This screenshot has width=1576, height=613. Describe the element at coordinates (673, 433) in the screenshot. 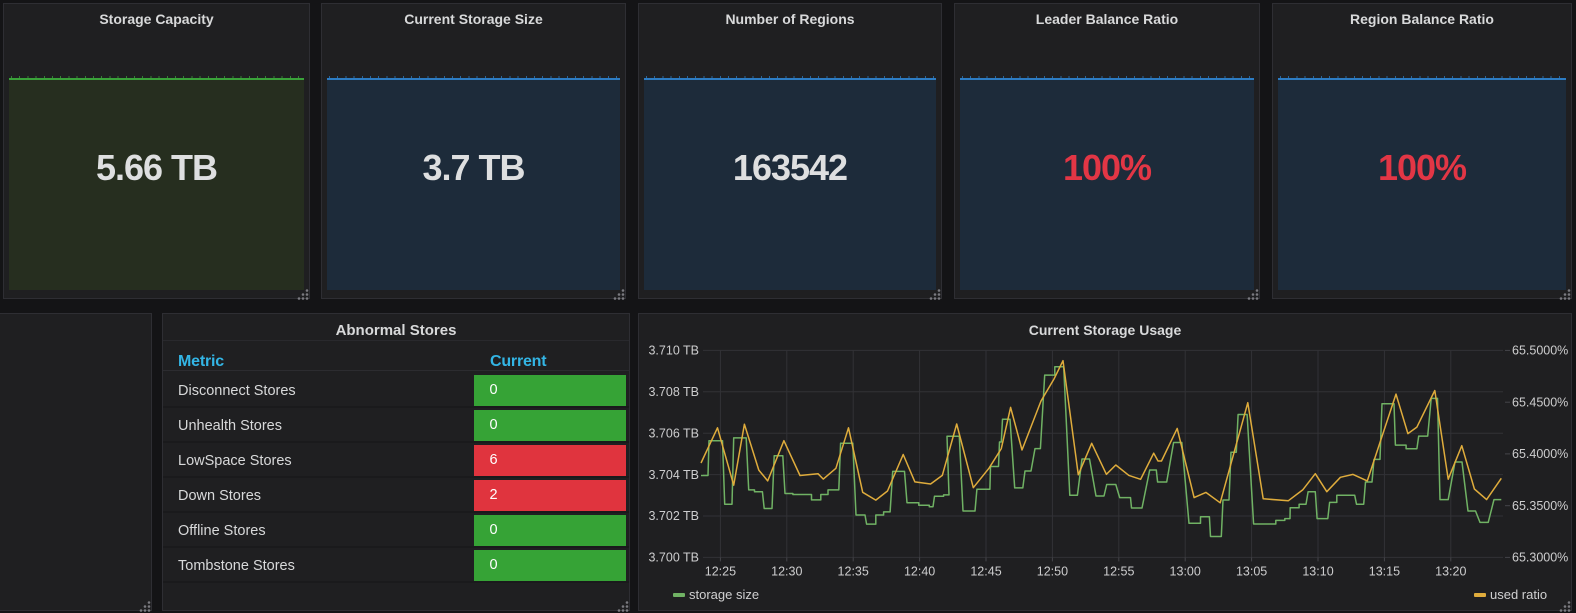

I see `svg-text: 3.706 TB` at that location.